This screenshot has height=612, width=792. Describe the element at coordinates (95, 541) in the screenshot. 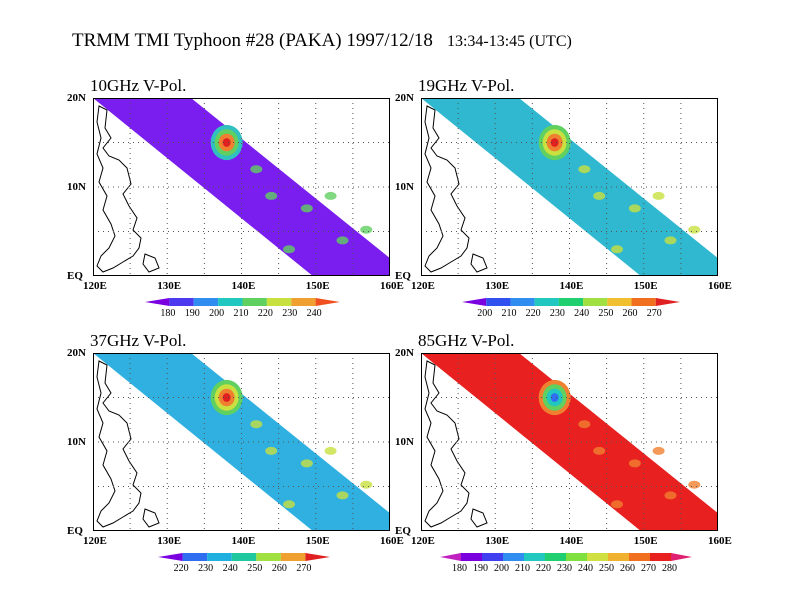

I see `longitude-label: 120E` at that location.